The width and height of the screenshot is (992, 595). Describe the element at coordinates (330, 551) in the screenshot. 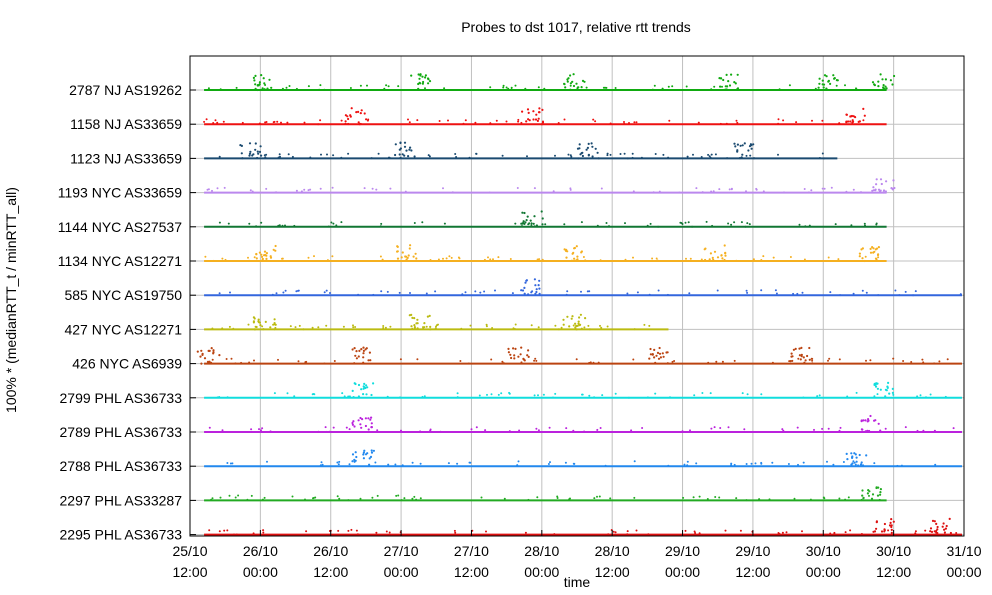

I see `x-tick-label-date: 26/10` at that location.